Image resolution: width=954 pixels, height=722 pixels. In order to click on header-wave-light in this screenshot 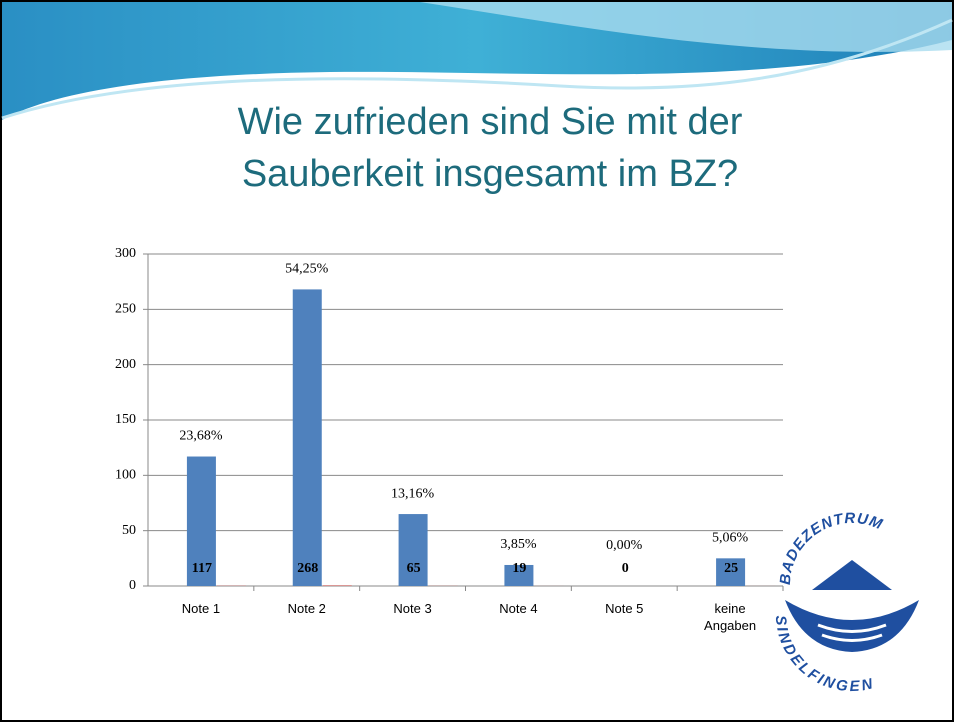, I will do `click(686, 27)`.